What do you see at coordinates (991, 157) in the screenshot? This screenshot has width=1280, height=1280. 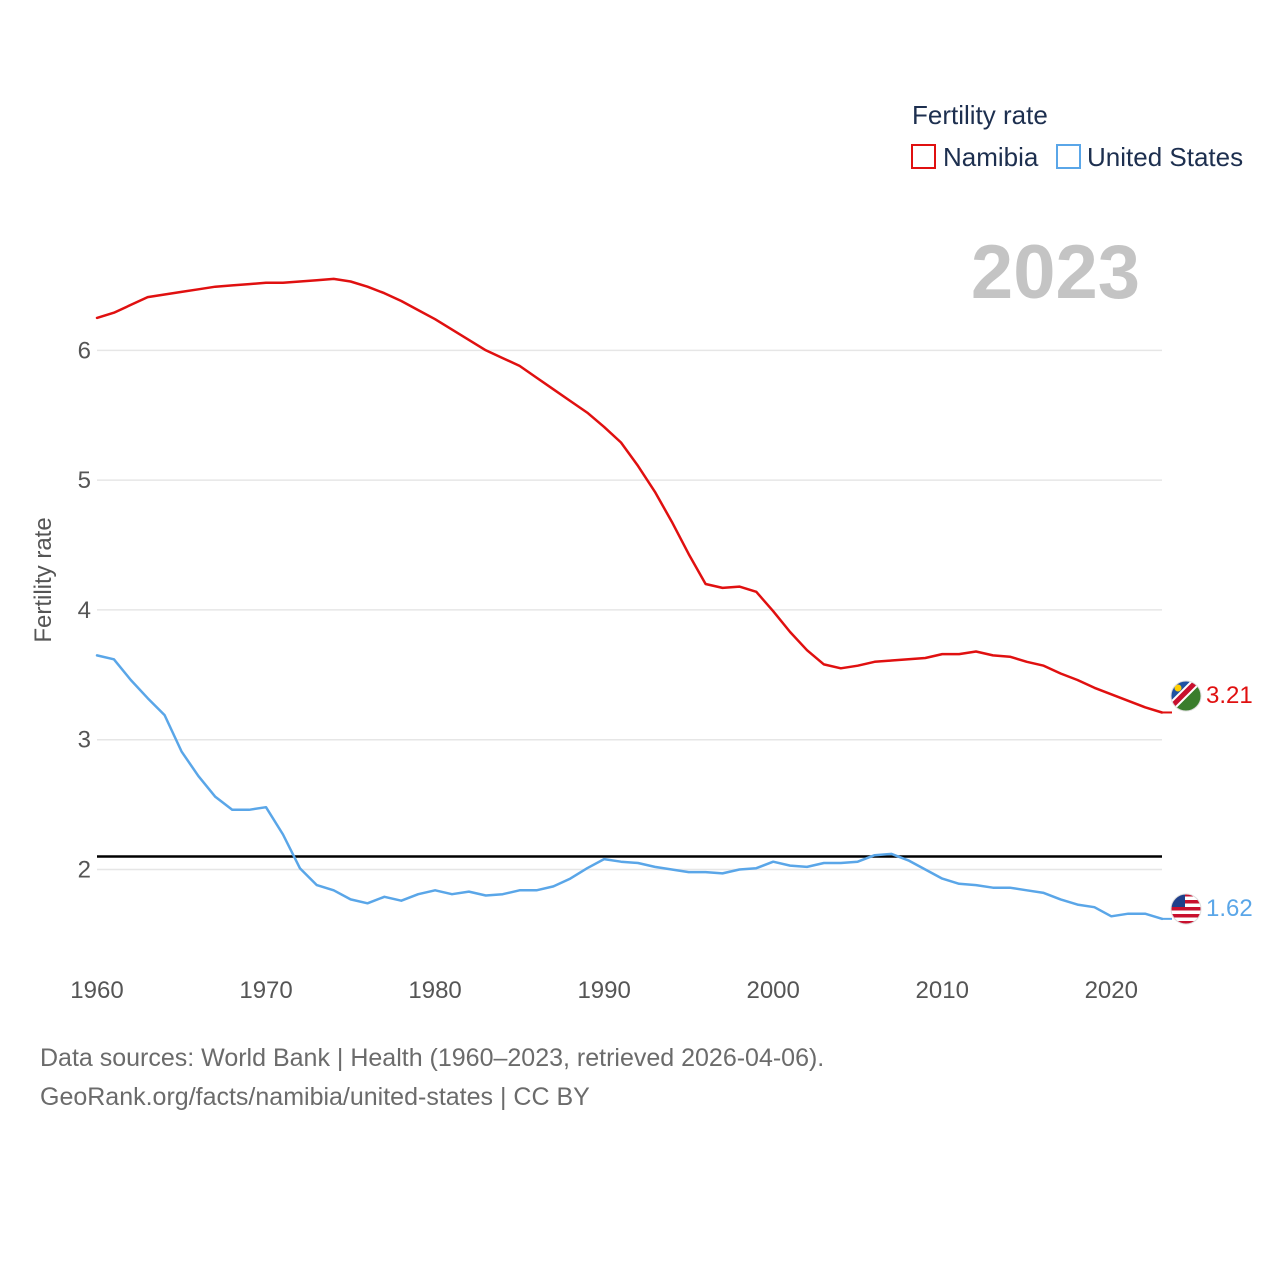 I see `legend-label-namibia: Namibia` at bounding box center [991, 157].